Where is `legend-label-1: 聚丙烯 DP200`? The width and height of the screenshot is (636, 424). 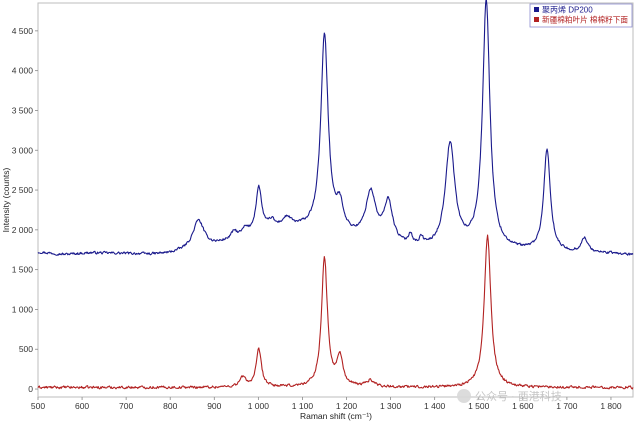
legend-label-1: 聚丙烯 DP200 is located at coordinates (567, 10).